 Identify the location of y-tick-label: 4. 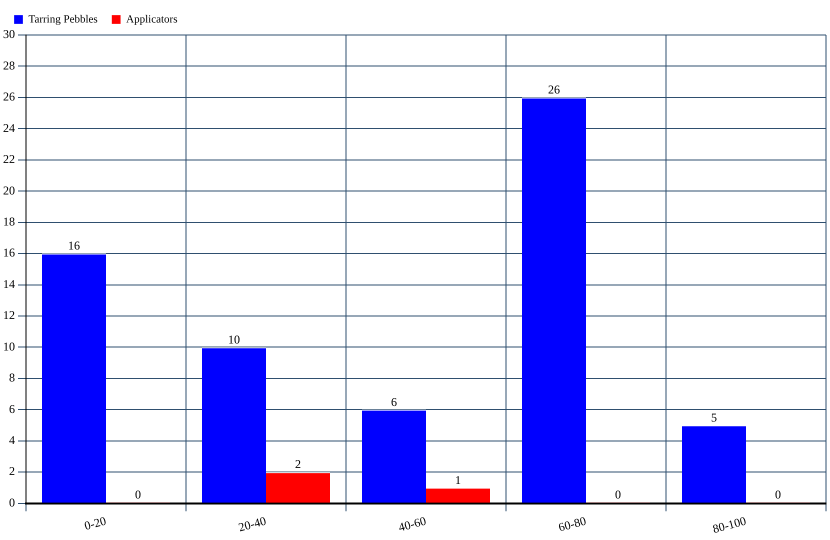
(12, 440).